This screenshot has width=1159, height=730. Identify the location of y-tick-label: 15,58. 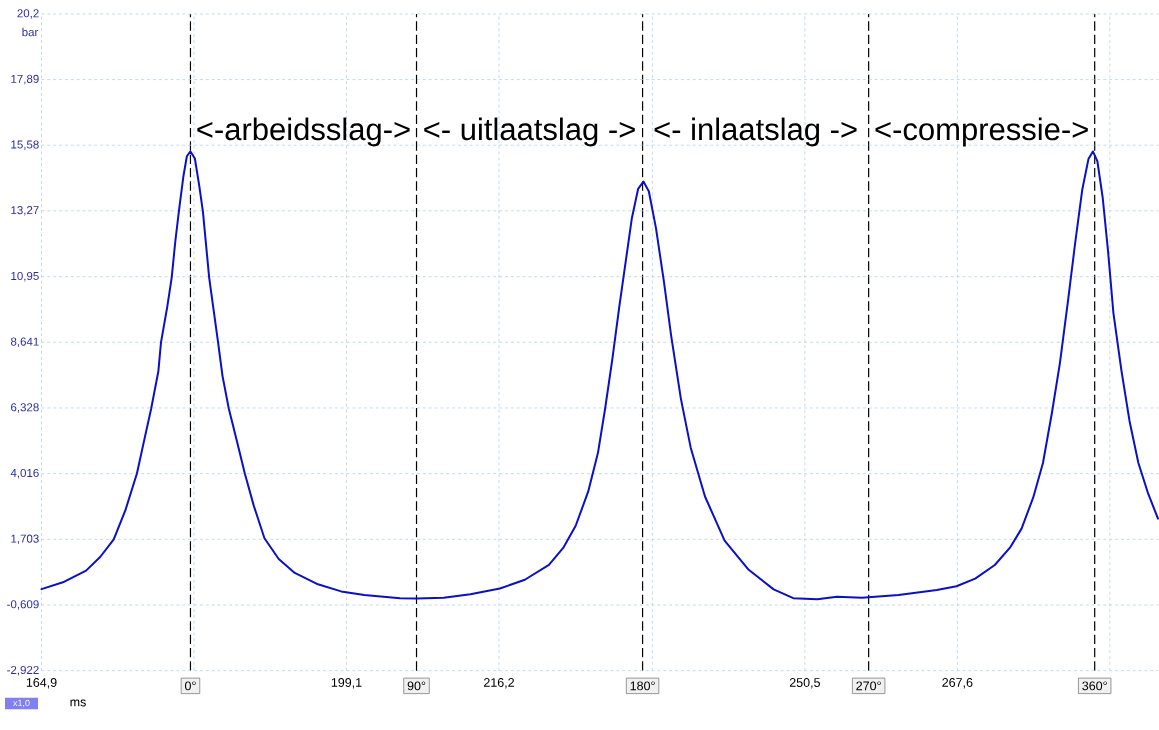
(25, 145).